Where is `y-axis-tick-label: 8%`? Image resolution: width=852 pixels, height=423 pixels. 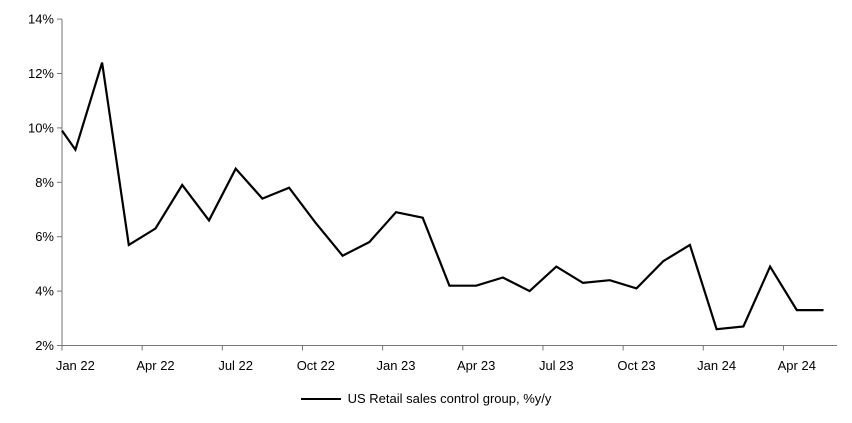
y-axis-tick-label: 8% is located at coordinates (44, 182).